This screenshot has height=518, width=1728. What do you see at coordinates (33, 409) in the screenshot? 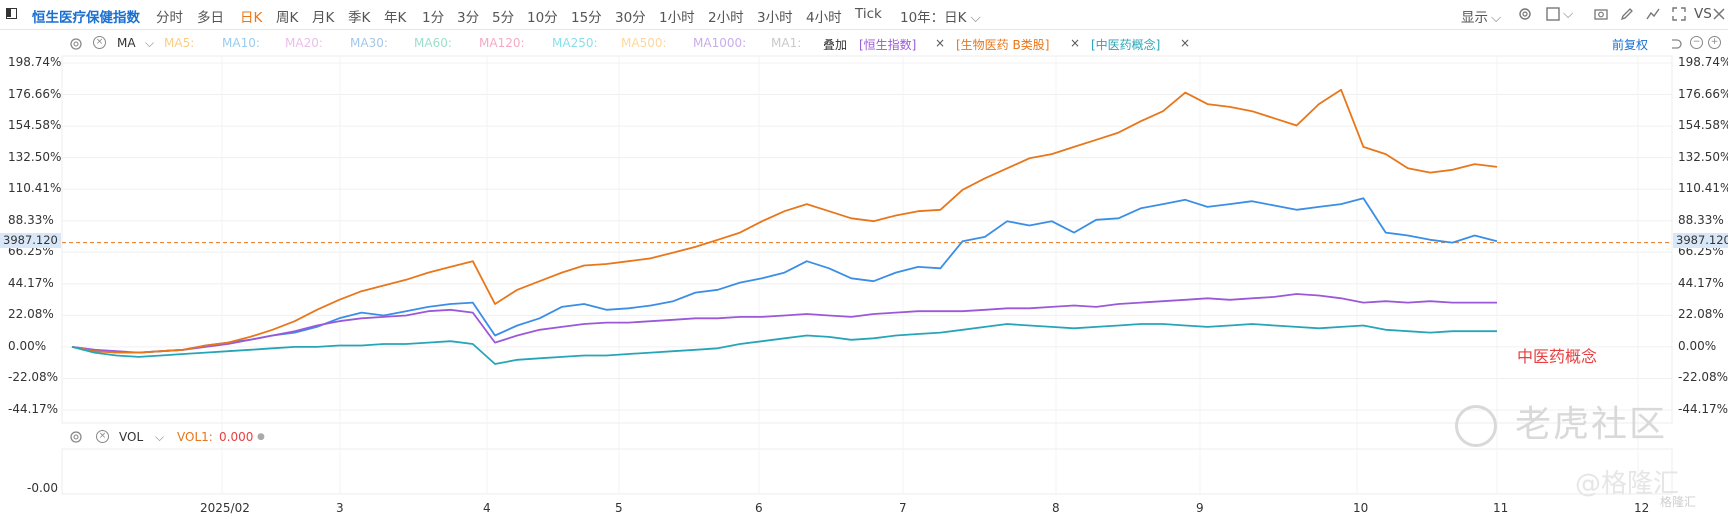
I see `y-tick-left: -44.17%` at bounding box center [33, 409].